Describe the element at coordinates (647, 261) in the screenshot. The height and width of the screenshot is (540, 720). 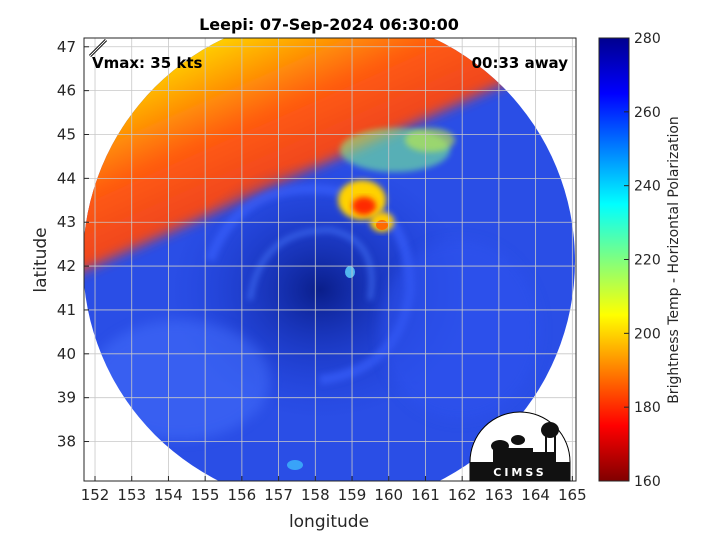
I see `colorbar-tick-label: 220` at that location.